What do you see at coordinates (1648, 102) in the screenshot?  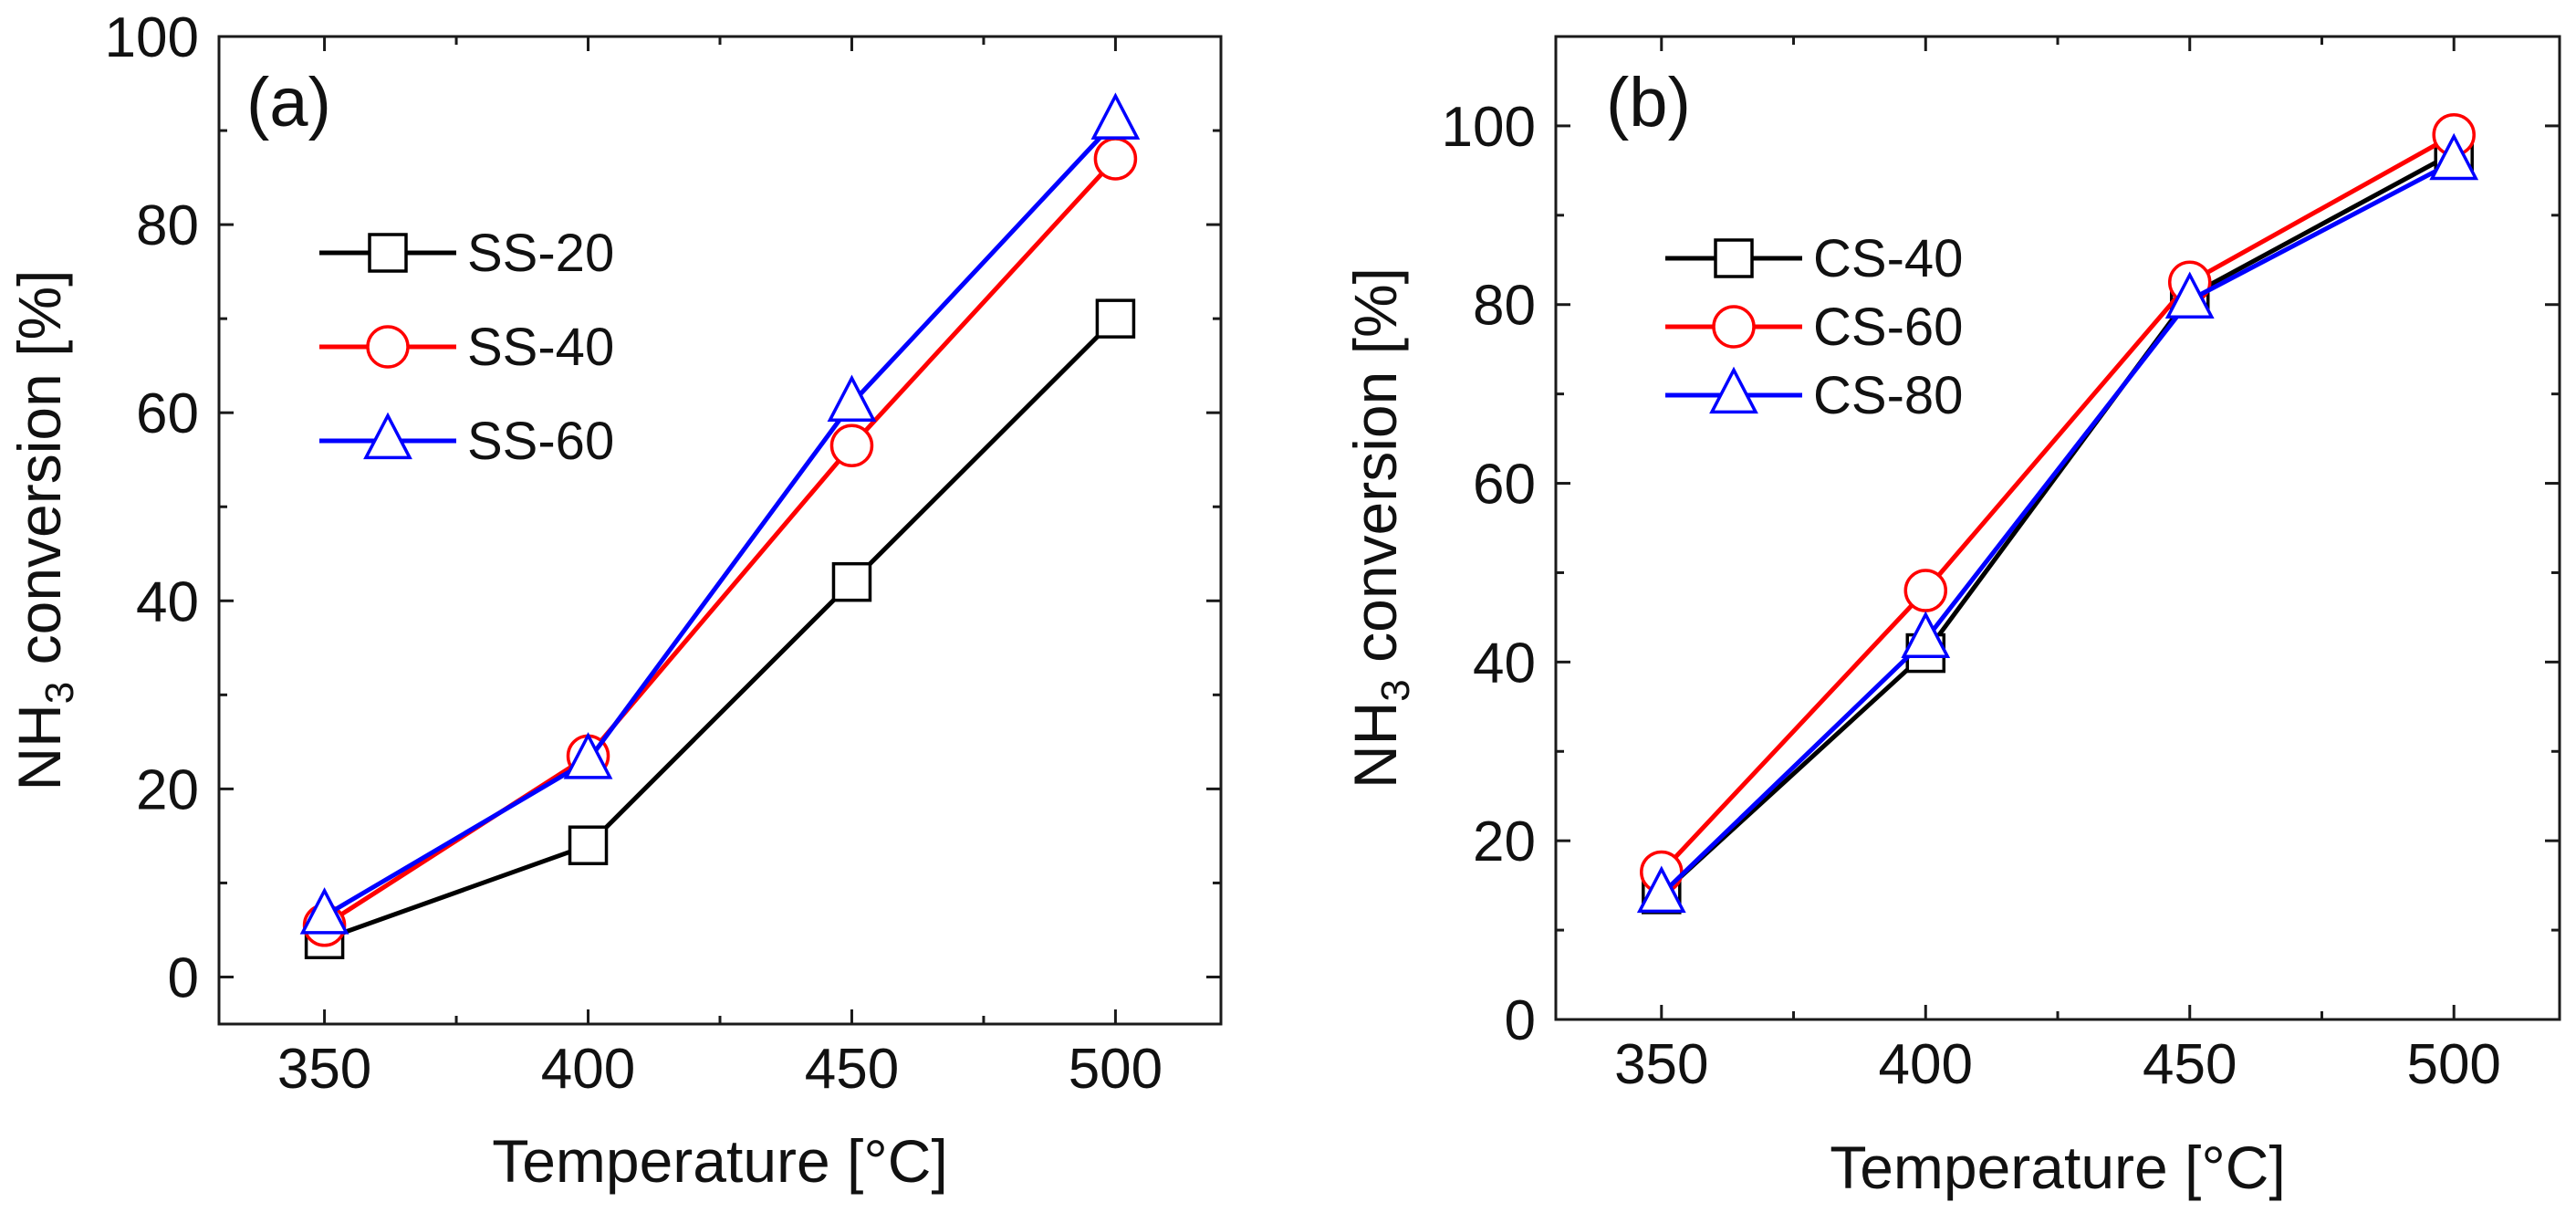 I see `panel-label: (b)` at bounding box center [1648, 102].